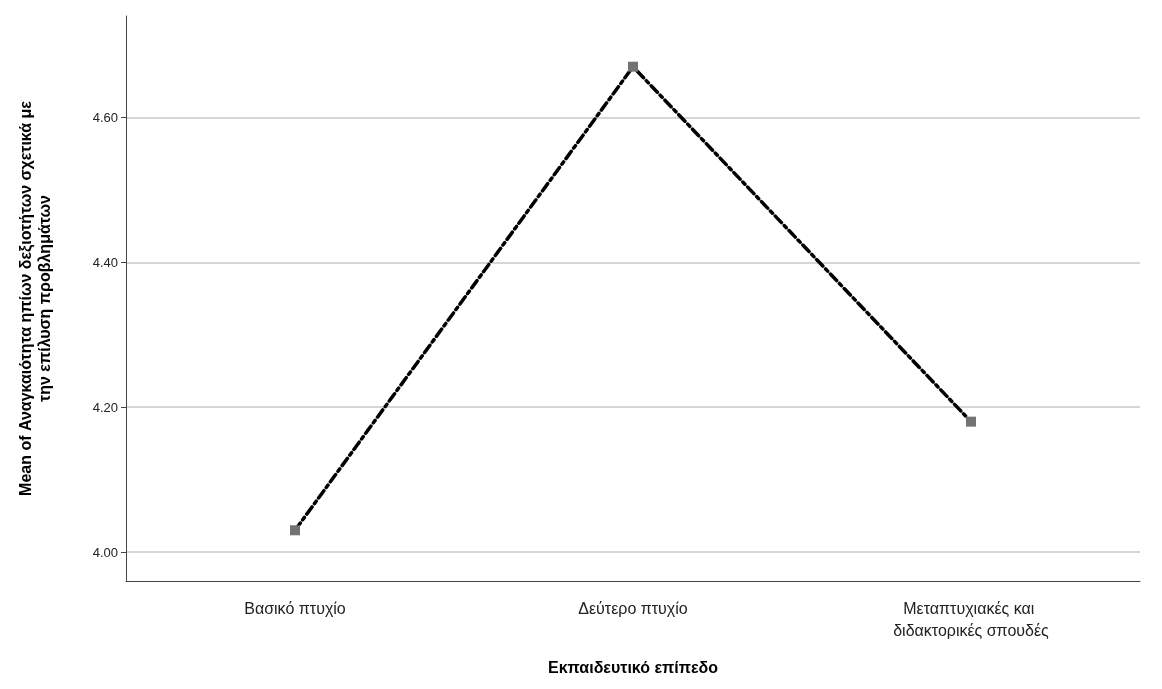  Describe the element at coordinates (295, 608) in the screenshot. I see `x-tick-label: Βασικό πτυχίο` at that location.